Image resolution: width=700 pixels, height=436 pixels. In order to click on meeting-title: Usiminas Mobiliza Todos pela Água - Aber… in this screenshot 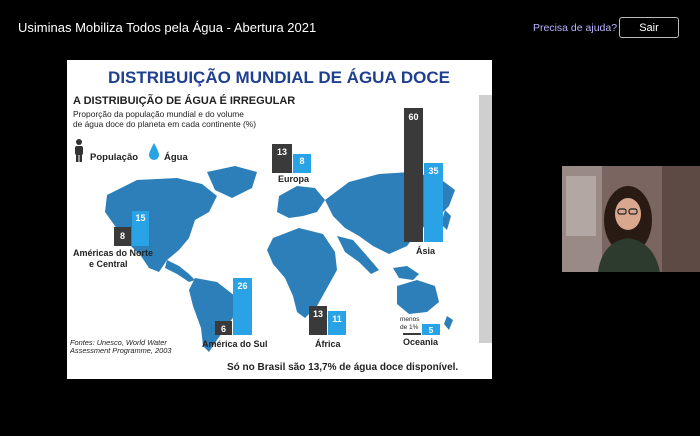, I will do `click(167, 27)`.